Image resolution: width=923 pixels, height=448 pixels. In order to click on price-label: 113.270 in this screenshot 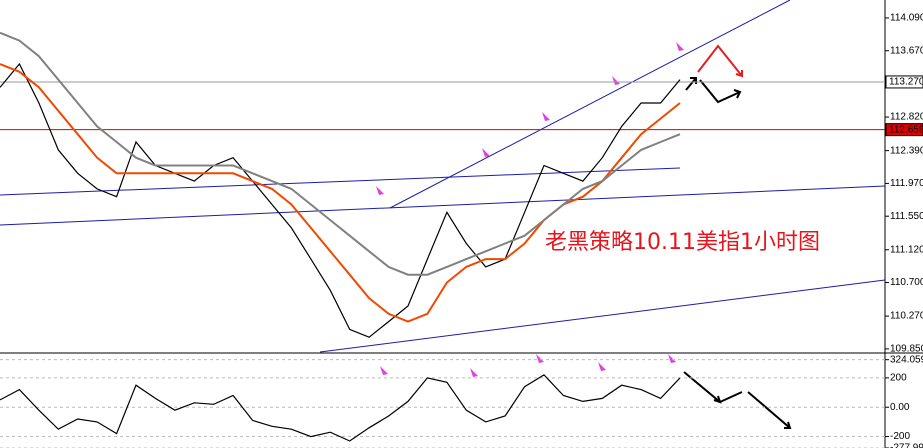, I will do `click(906, 82)`.